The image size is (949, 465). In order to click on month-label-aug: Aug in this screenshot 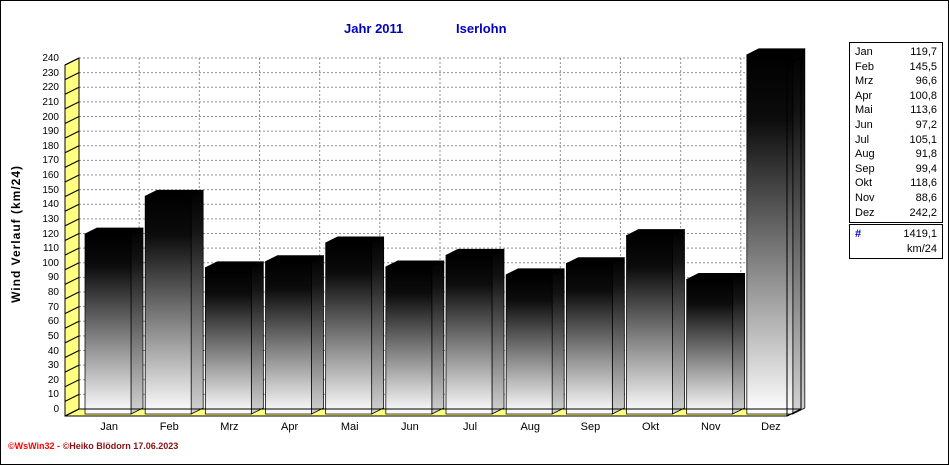, I will do `click(530, 427)`.